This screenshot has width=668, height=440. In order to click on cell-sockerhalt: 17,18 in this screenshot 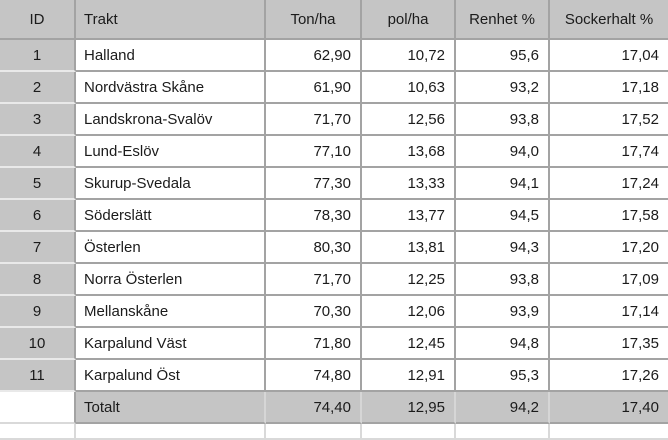, I will do `click(609, 88)`.